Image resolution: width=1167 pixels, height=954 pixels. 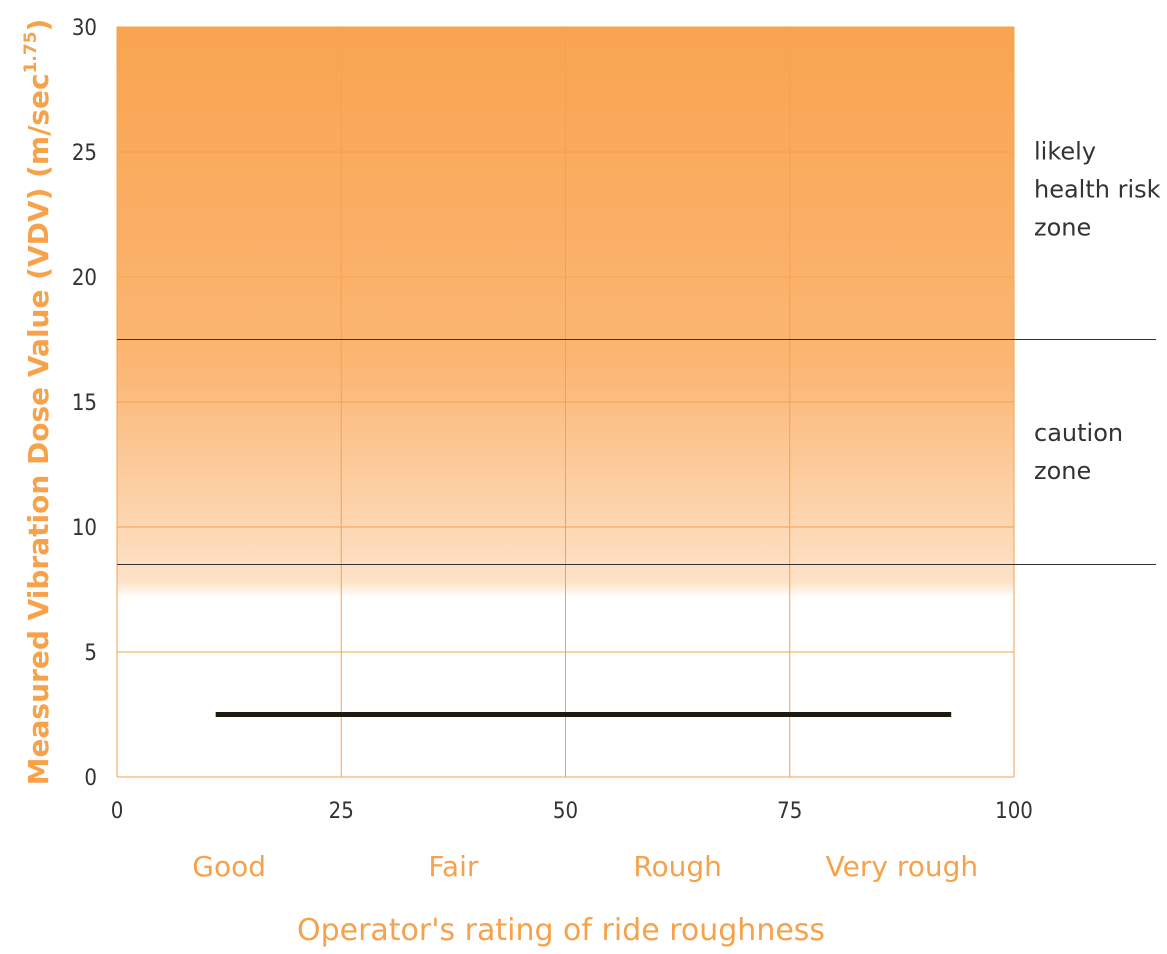 I want to click on zone-label-0-line-0: likely, so click(x=1065, y=152).